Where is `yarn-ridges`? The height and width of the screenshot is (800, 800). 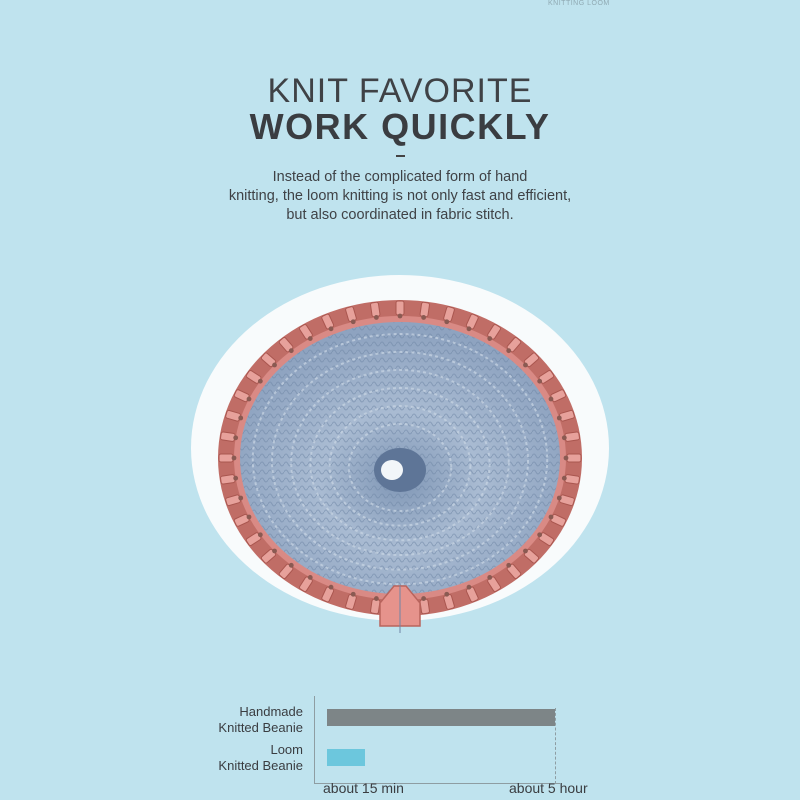
yarn-ridges is located at coordinates (400, 459).